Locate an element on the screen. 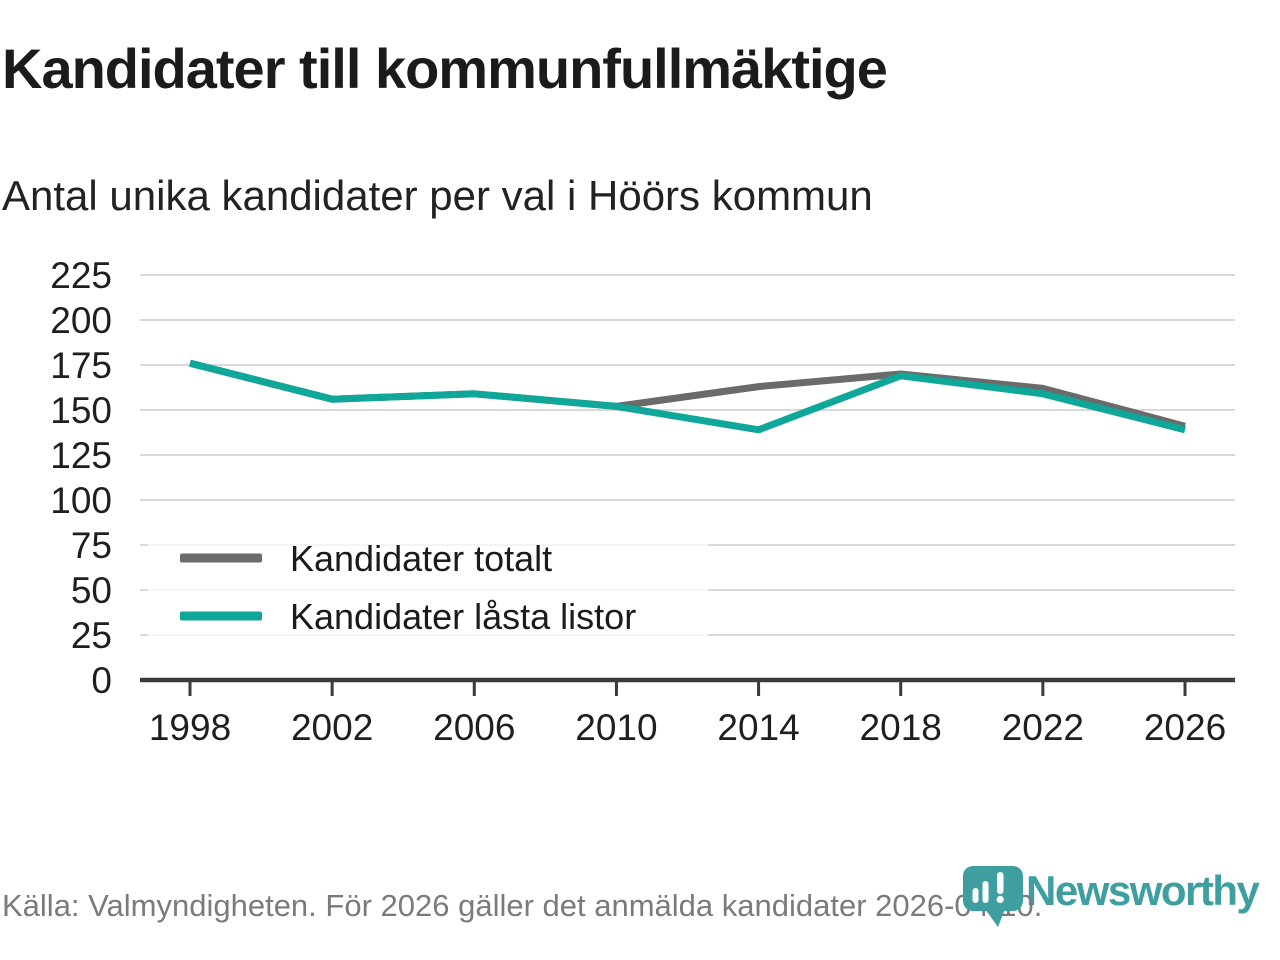 The width and height of the screenshot is (1280, 960). newsworthy-logo-icon is located at coordinates (993, 896).